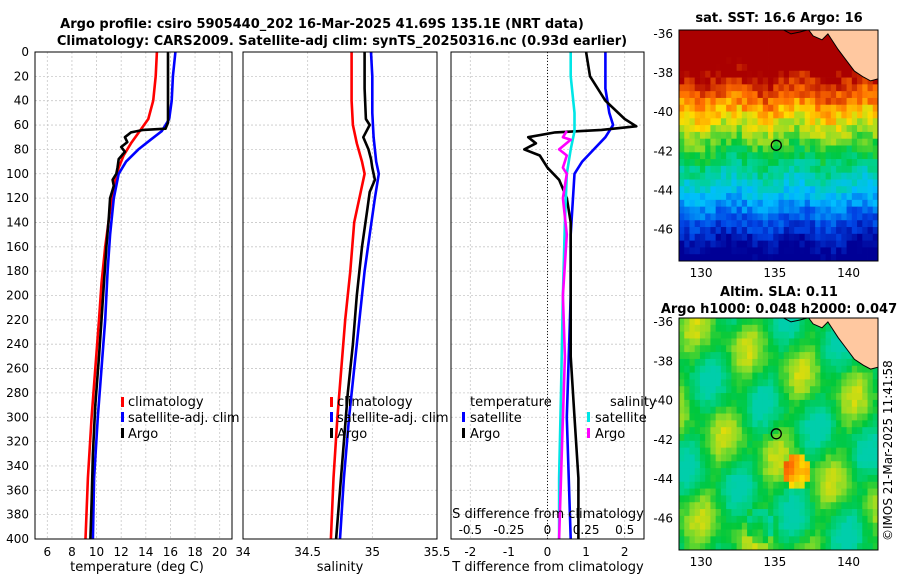 The height and width of the screenshot is (580, 900). I want to click on map-y-tick-label: -44, so click(663, 191).